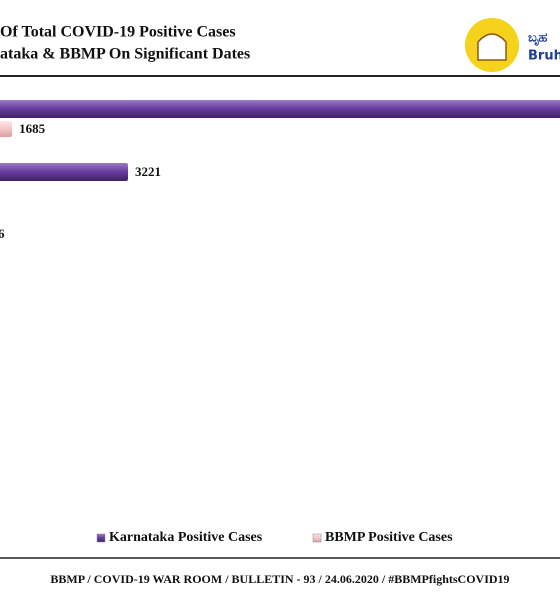 The height and width of the screenshot is (600, 560). What do you see at coordinates (186, 537) in the screenshot?
I see `legend-label: Karnataka Positive Cases` at bounding box center [186, 537].